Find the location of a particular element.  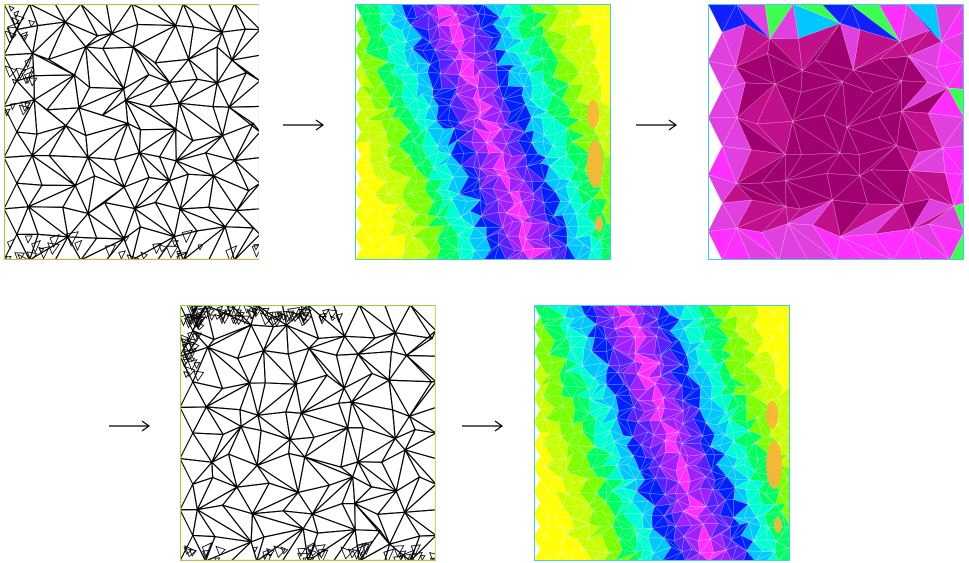

field-blob is located at coordinates (778, 525).